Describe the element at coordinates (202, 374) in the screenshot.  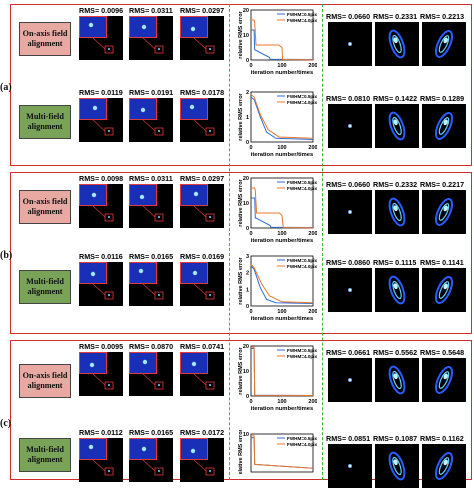
I see `psf-left-r4-c2` at that location.